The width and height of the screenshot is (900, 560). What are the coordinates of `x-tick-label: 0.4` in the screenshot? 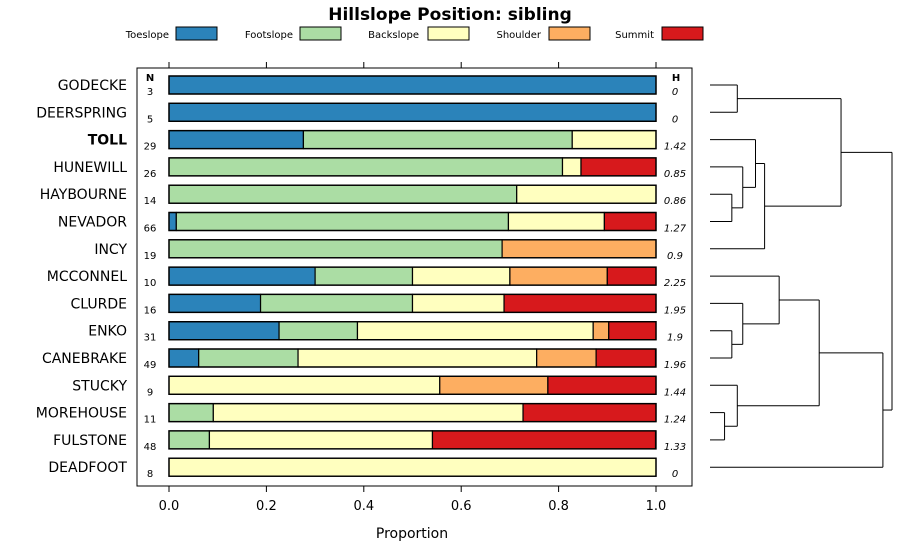 It's located at (363, 506).